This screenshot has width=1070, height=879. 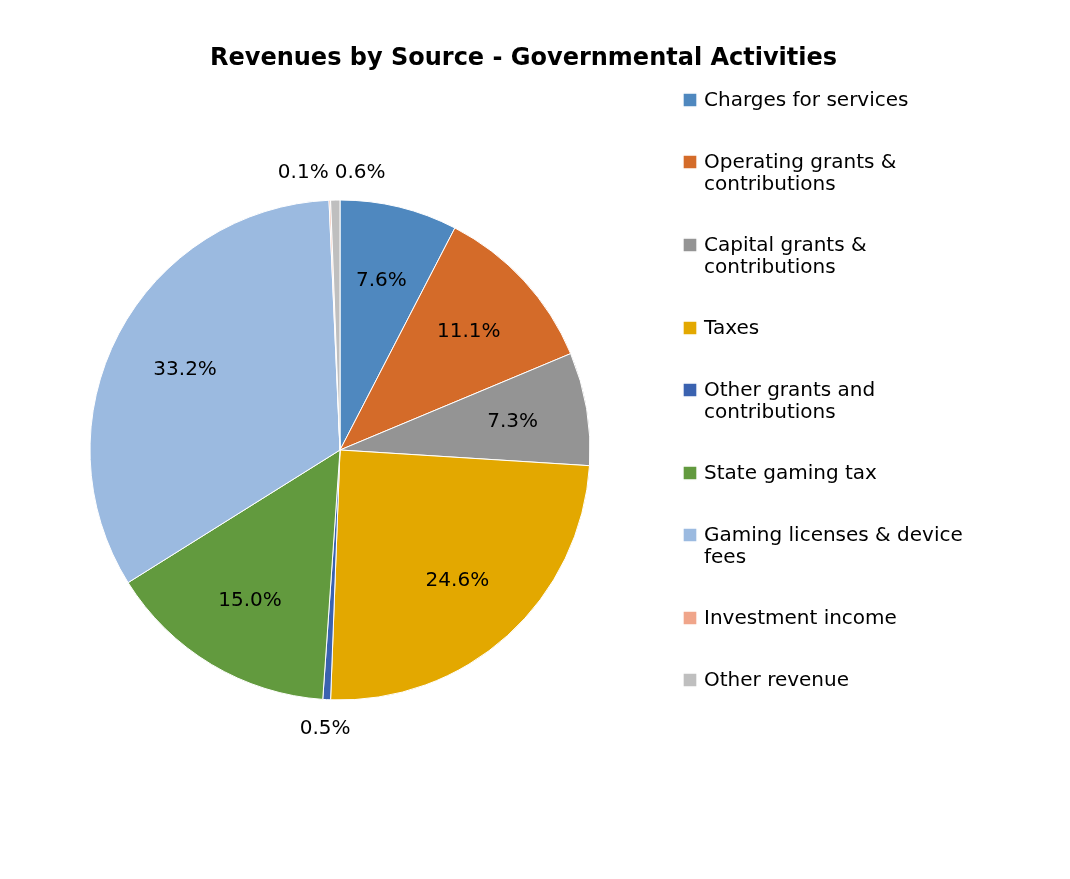 I want to click on data-label: 24.6%, so click(x=457, y=578).